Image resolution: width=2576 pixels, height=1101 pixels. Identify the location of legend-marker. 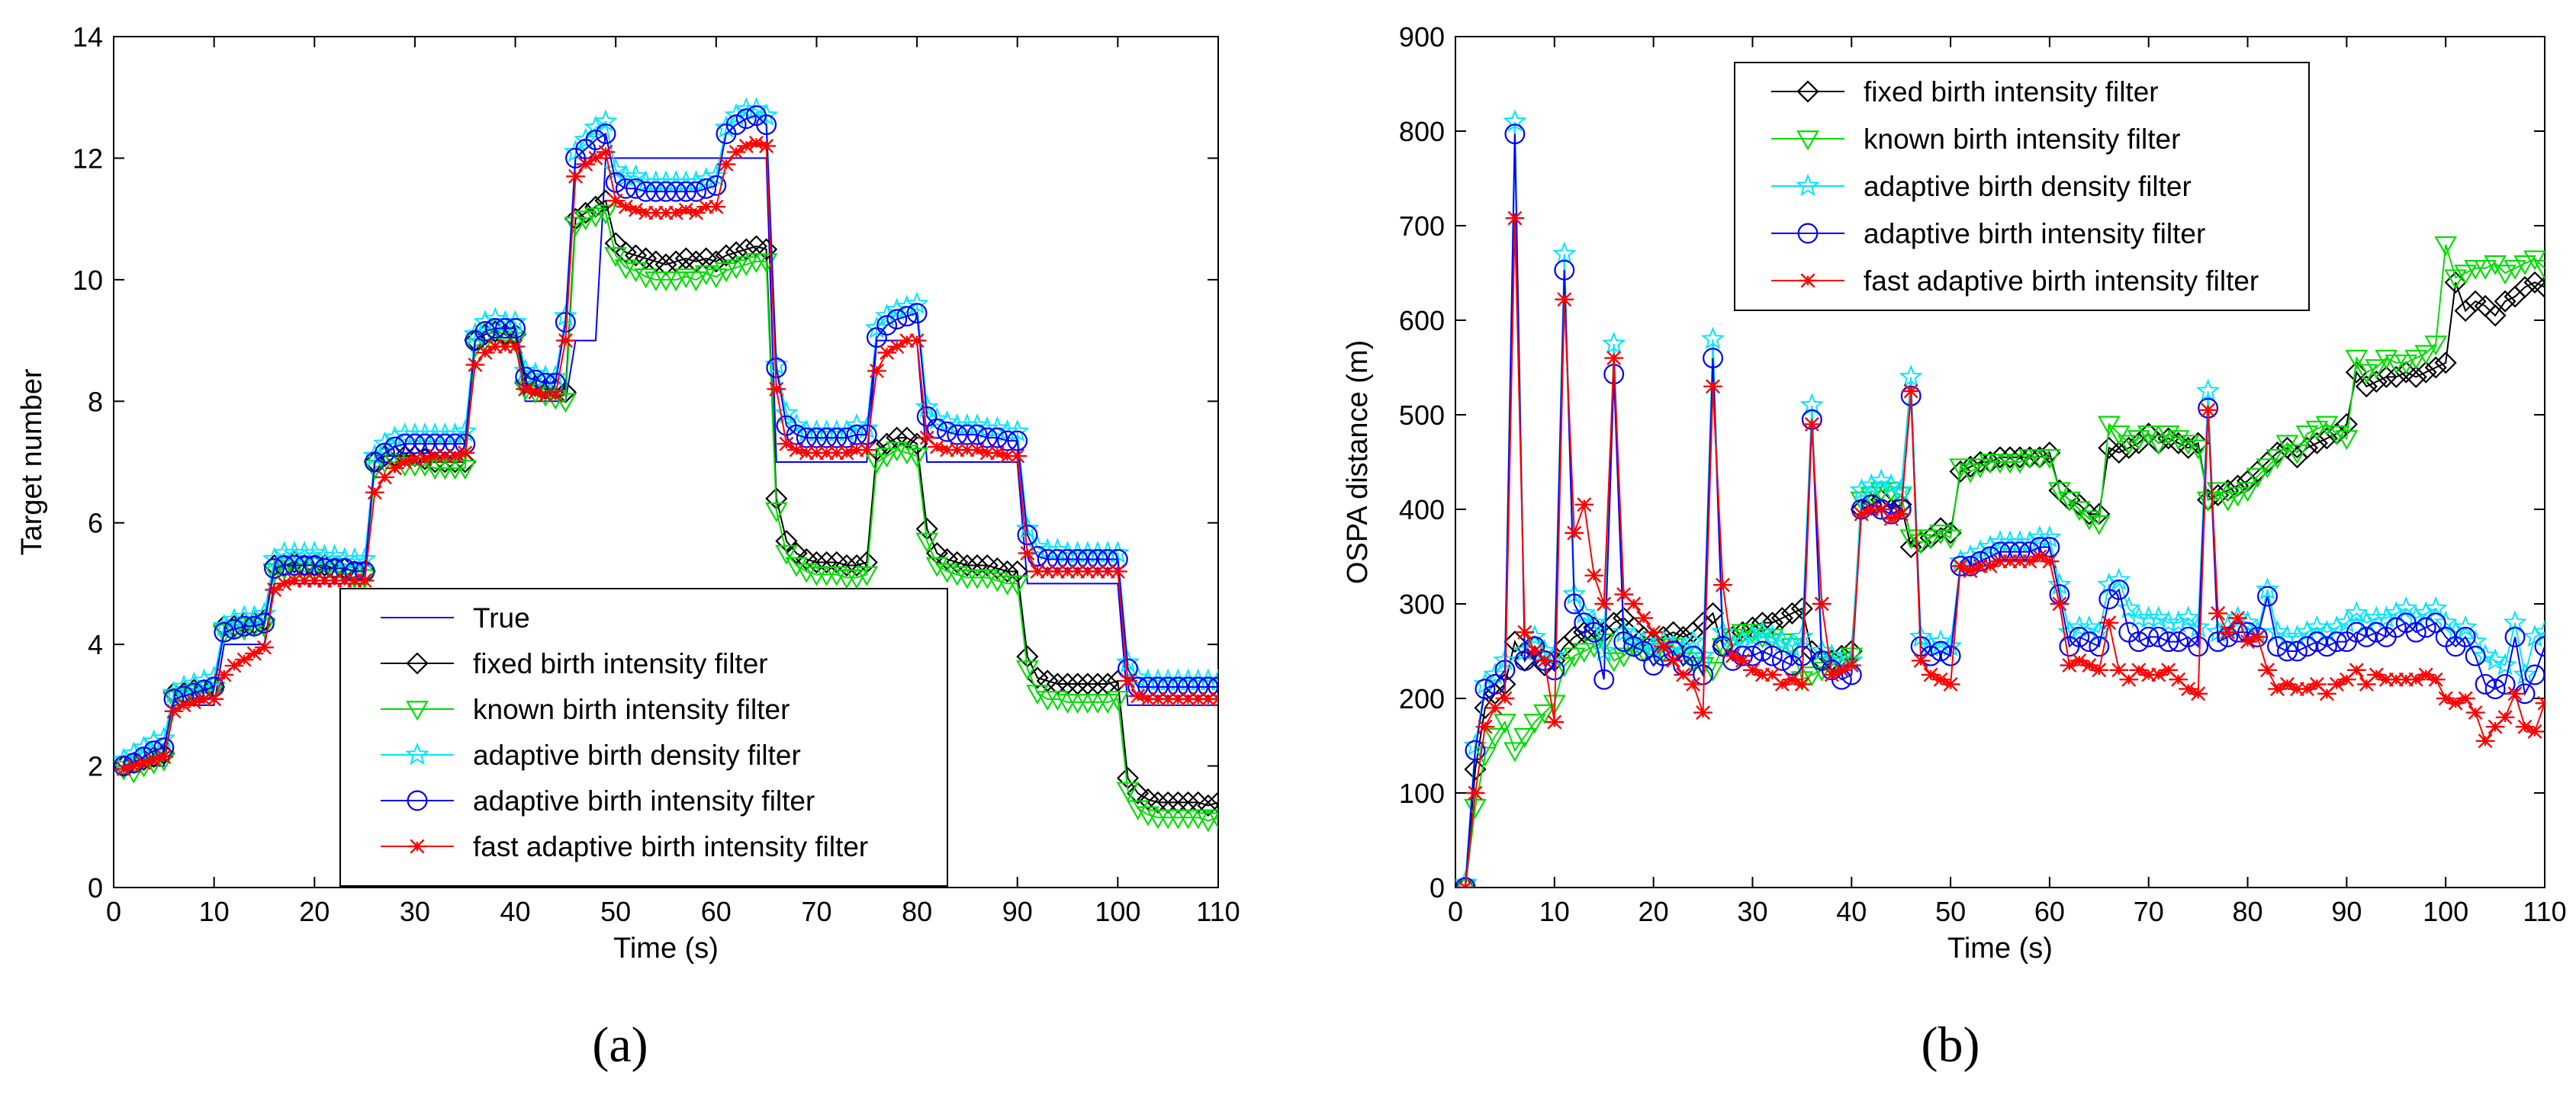
(417, 711).